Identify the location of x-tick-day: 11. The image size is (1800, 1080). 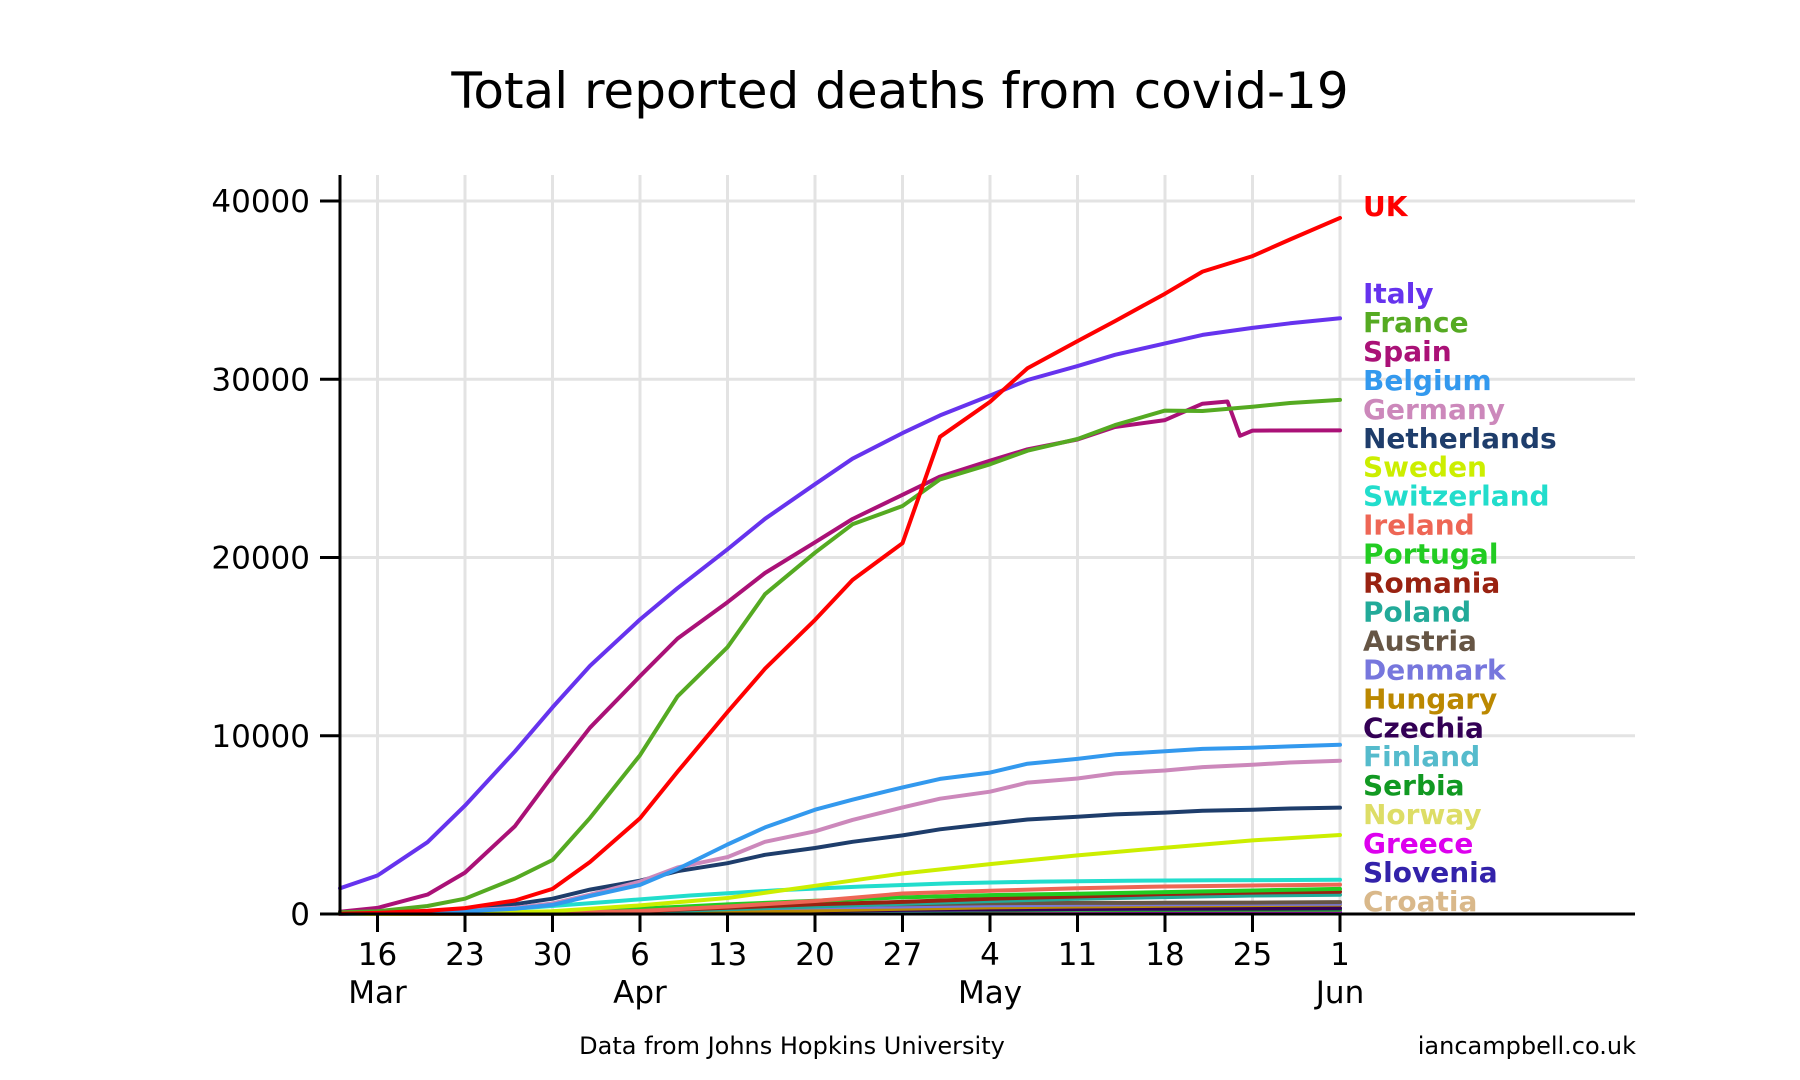
(1077, 955).